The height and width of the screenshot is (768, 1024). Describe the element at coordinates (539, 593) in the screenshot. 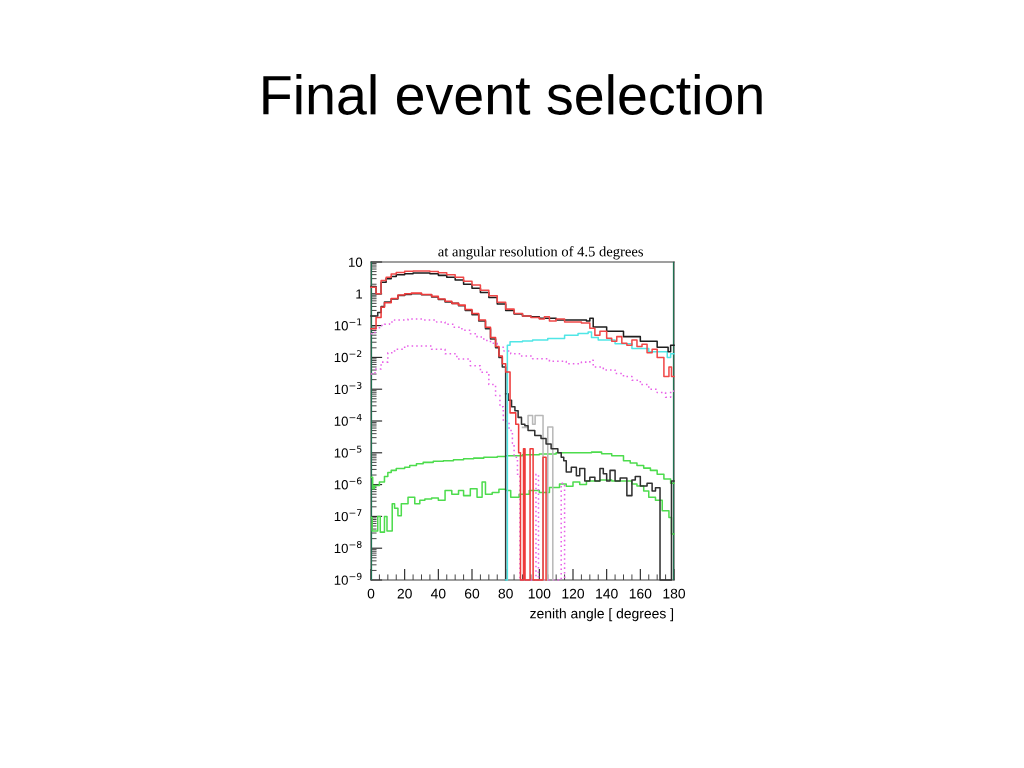

I see `x-tick-label: 100` at that location.